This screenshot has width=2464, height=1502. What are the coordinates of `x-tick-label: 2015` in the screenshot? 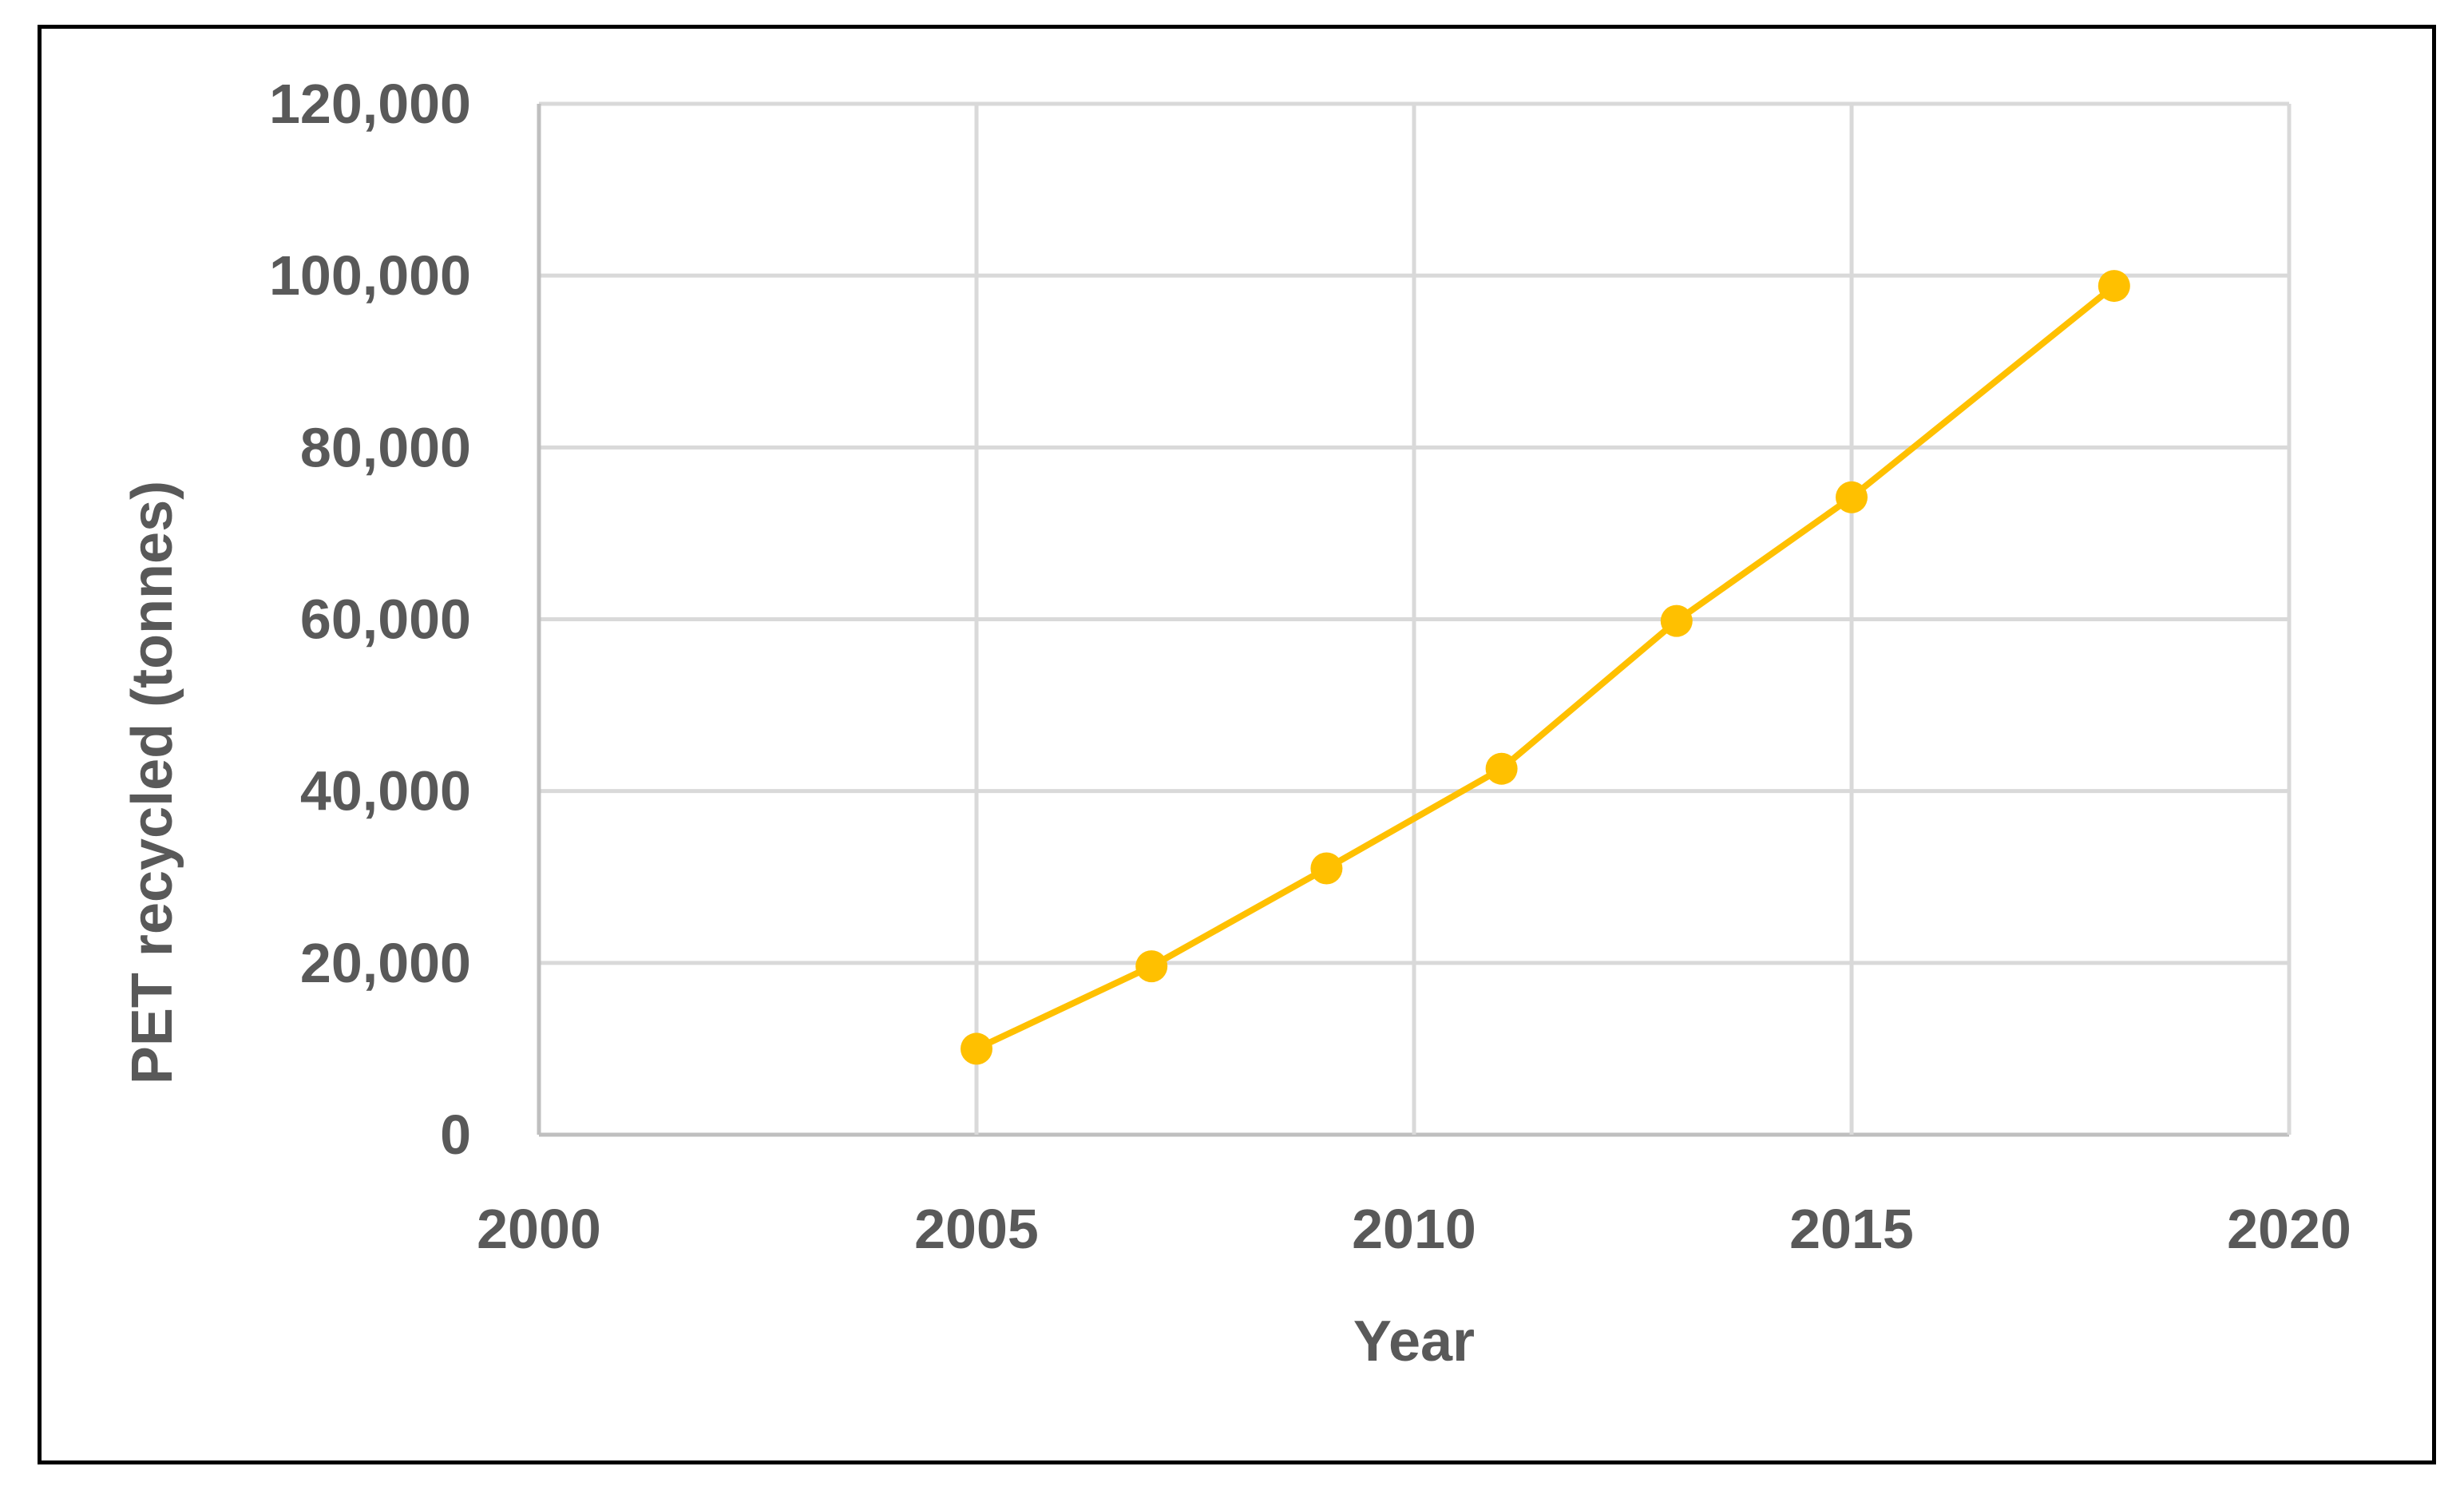 It's located at (1851, 1229).